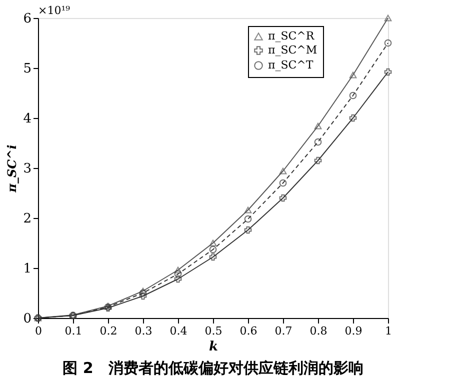 The height and width of the screenshot is (392, 472). Describe the element at coordinates (291, 65) in the screenshot. I see `legend-label: π_SC^T` at that location.